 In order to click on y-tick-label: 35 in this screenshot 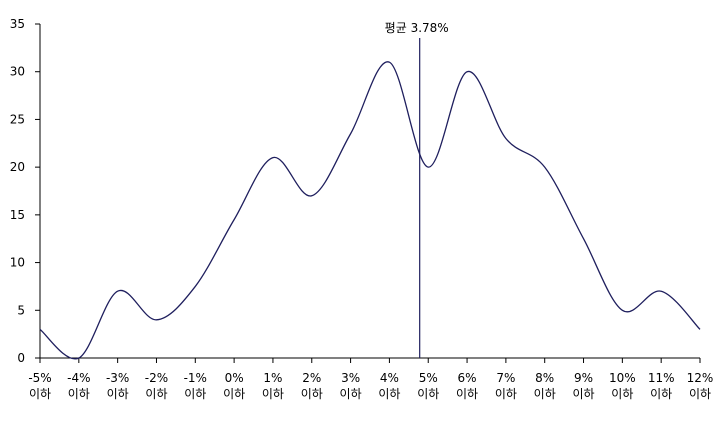, I will do `click(17, 24)`.